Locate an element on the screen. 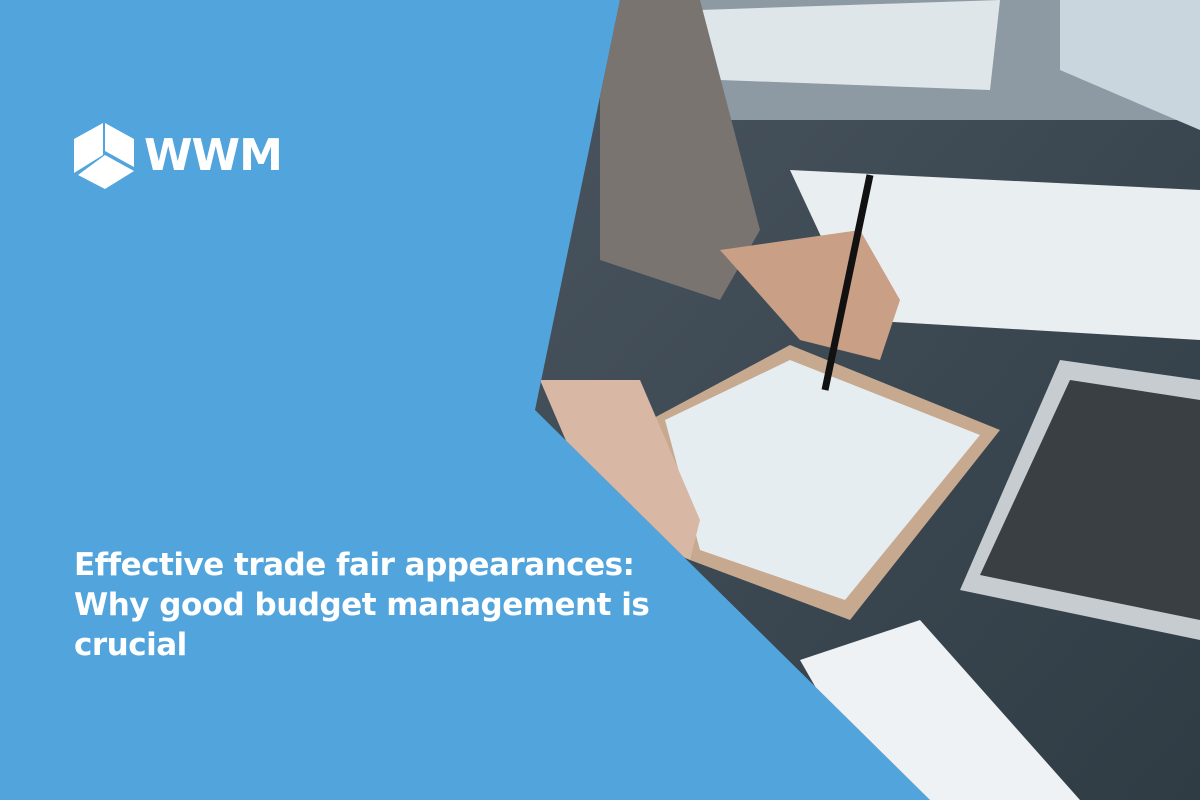  cube-icon is located at coordinates (104, 156).